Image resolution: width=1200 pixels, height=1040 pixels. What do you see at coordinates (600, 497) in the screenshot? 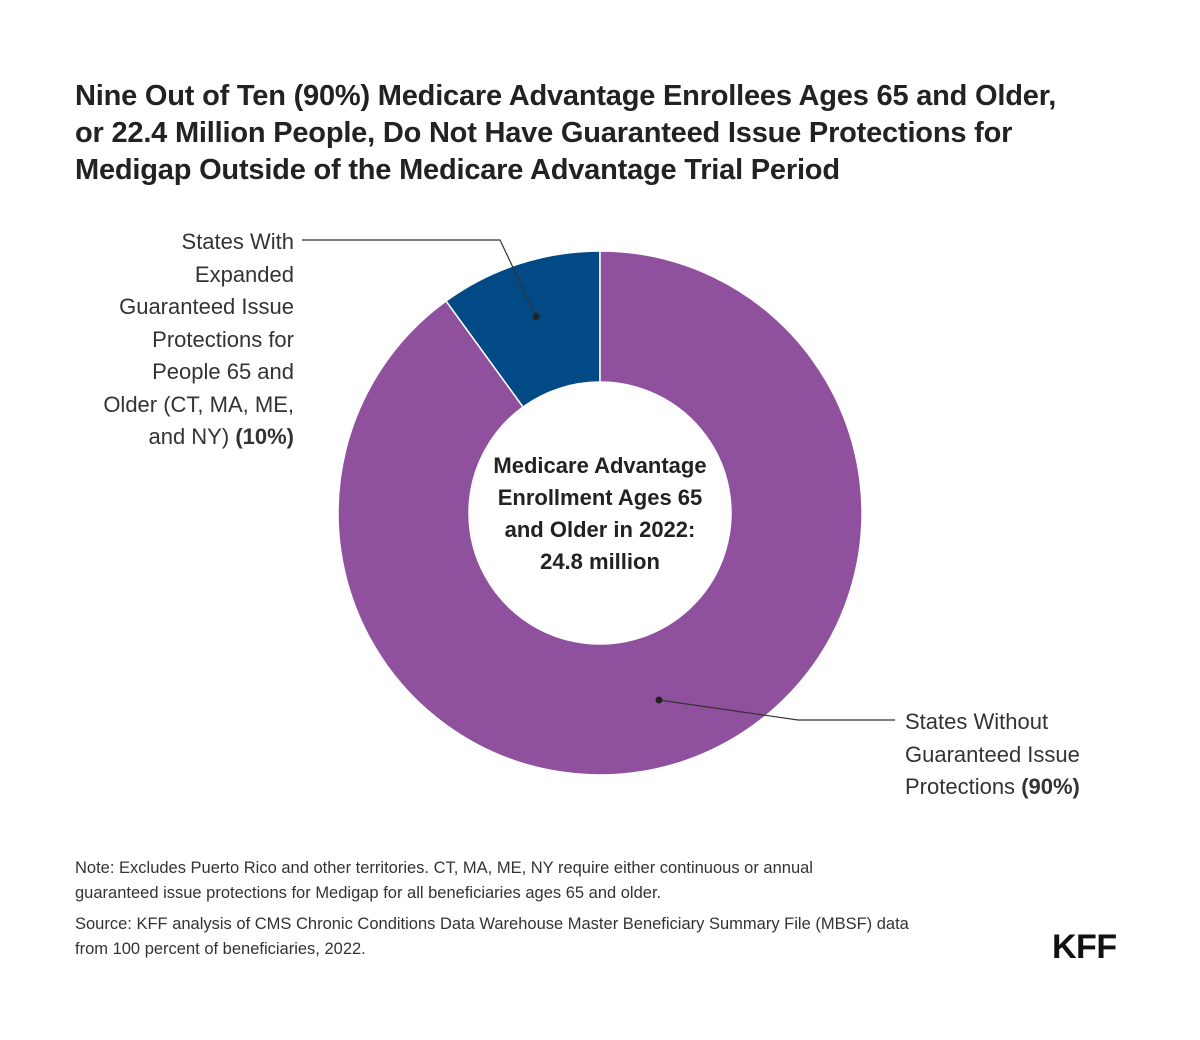
I see `center-label-line: Enrollment Ages 65` at bounding box center [600, 497].